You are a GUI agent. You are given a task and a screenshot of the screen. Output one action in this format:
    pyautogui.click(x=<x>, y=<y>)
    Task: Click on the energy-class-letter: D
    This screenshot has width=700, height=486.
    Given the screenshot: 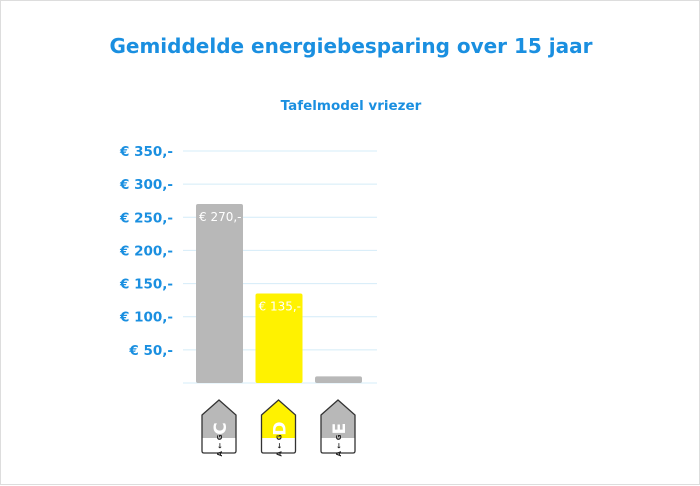 What is the action you would take?
    pyautogui.click(x=281, y=428)
    